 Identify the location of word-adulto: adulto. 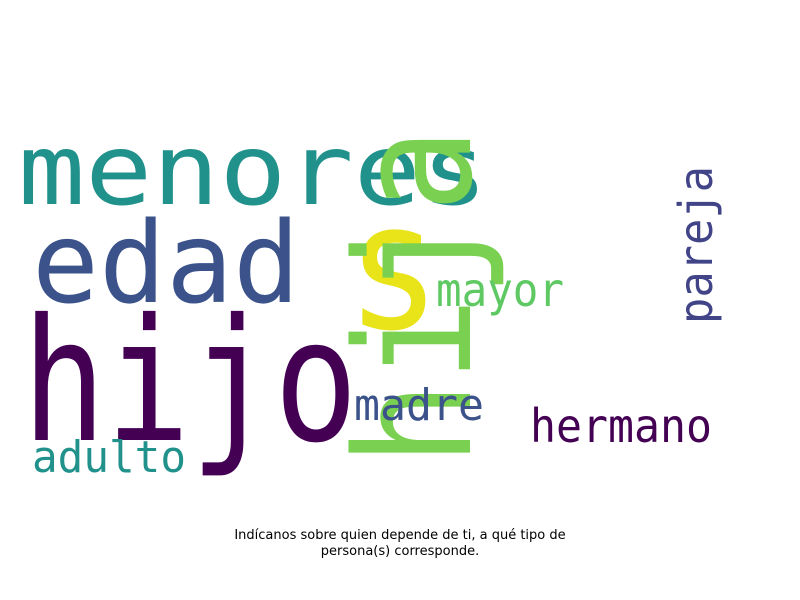
(109, 457).